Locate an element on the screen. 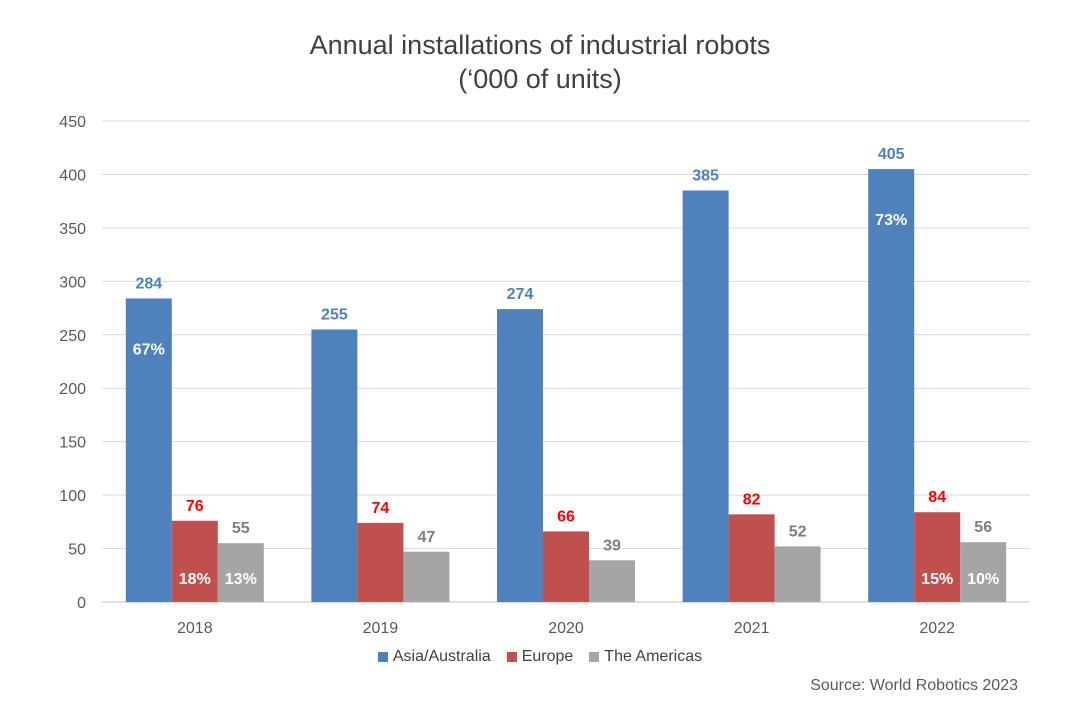 This screenshot has height=712, width=1080. data-label: 76 is located at coordinates (195, 506).